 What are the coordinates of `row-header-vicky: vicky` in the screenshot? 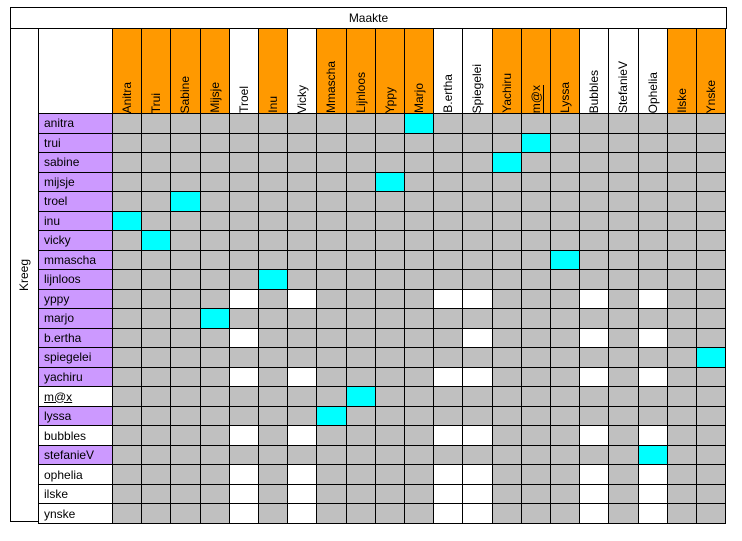 It's located at (75, 240).